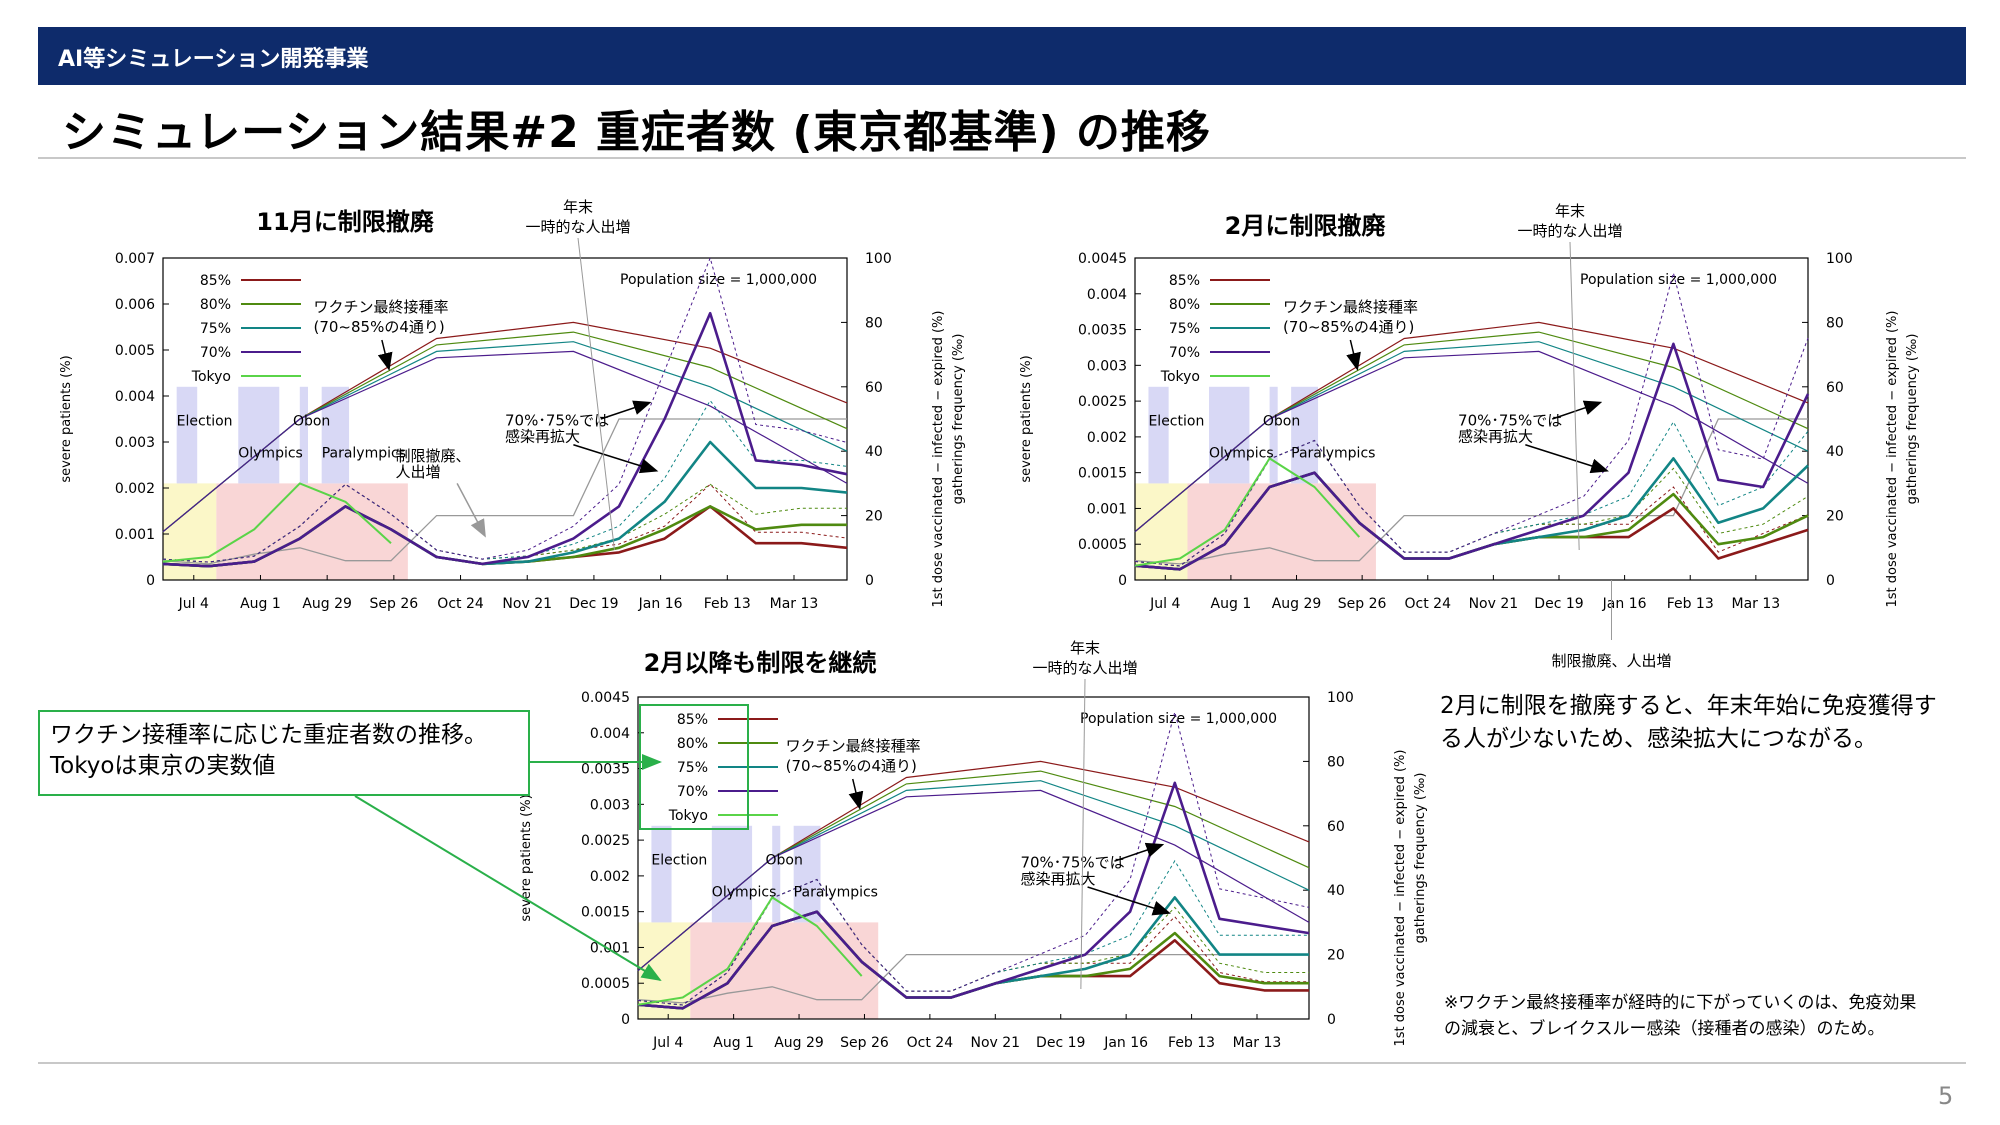  What do you see at coordinates (593, 604) in the screenshot?
I see `x-tick-label: Dec 19` at bounding box center [593, 604].